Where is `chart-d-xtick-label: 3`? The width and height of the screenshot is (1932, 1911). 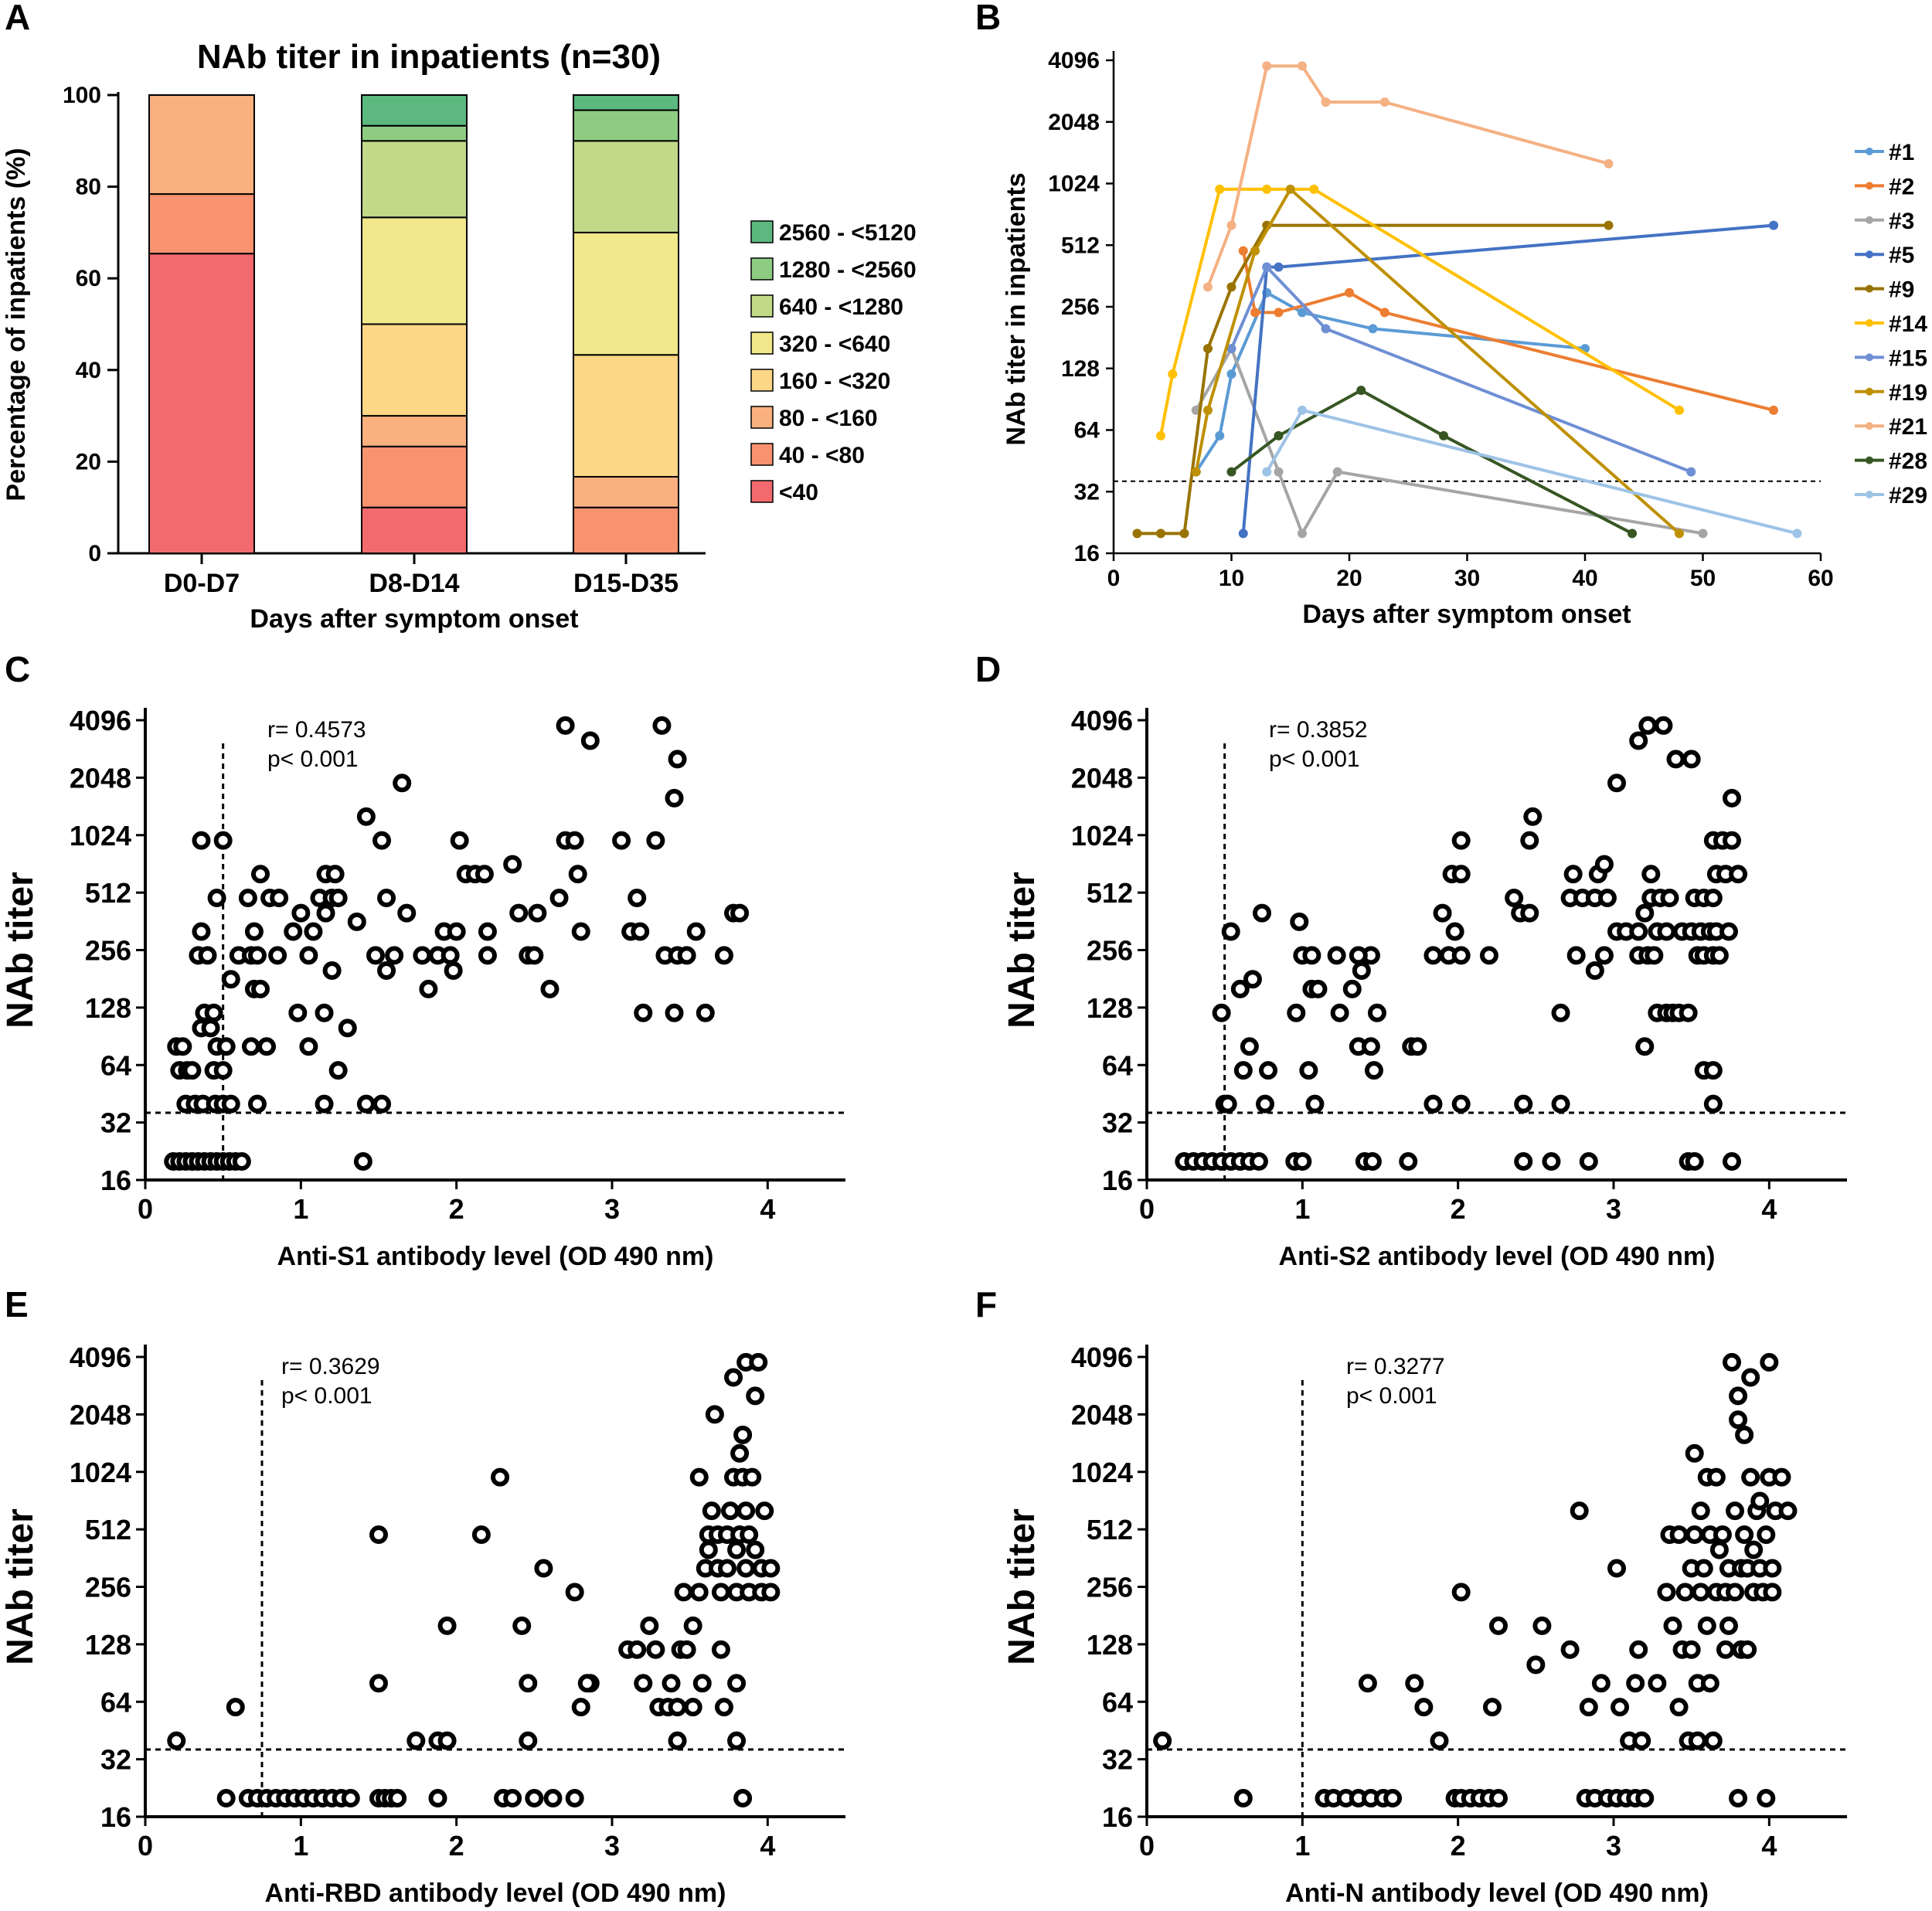
chart-d-xtick-label: 3 is located at coordinates (1614, 1209).